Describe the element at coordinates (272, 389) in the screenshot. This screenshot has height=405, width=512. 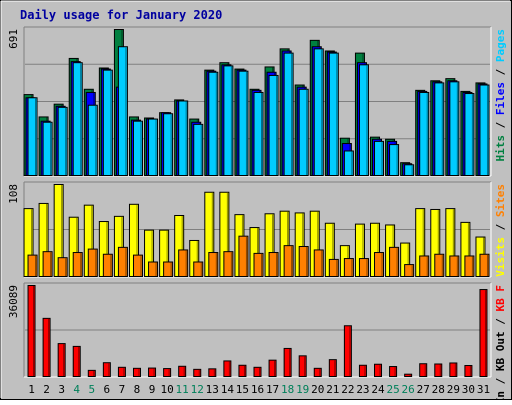
I see `x-tick-label: 17` at that location.